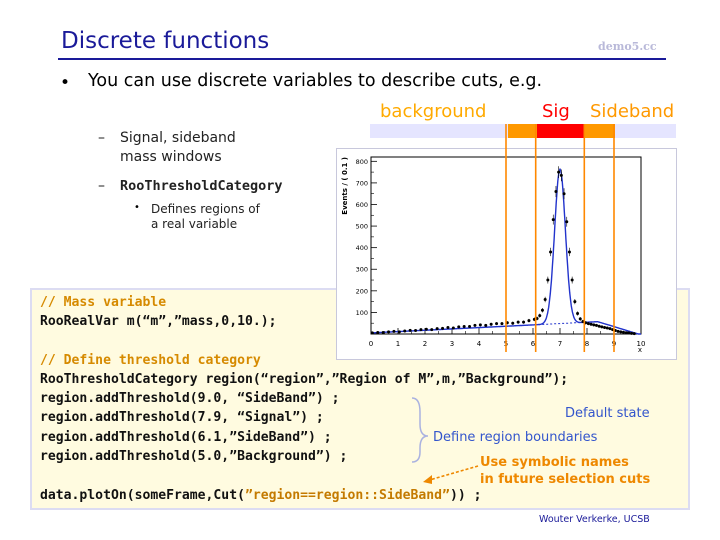 The image size is (720, 540). What do you see at coordinates (560, 344) in the screenshot?
I see `x-tick-label: 7` at bounding box center [560, 344].